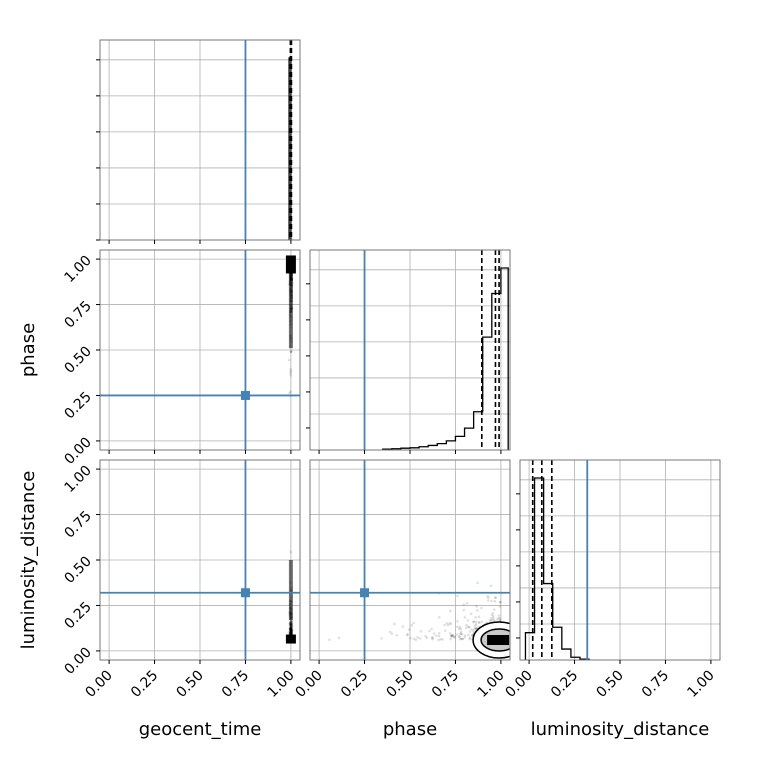 This screenshot has width=760, height=760. Describe the element at coordinates (290, 590) in the screenshot. I see `density-band-luminosity_distance_vs_geocent_time` at that location.